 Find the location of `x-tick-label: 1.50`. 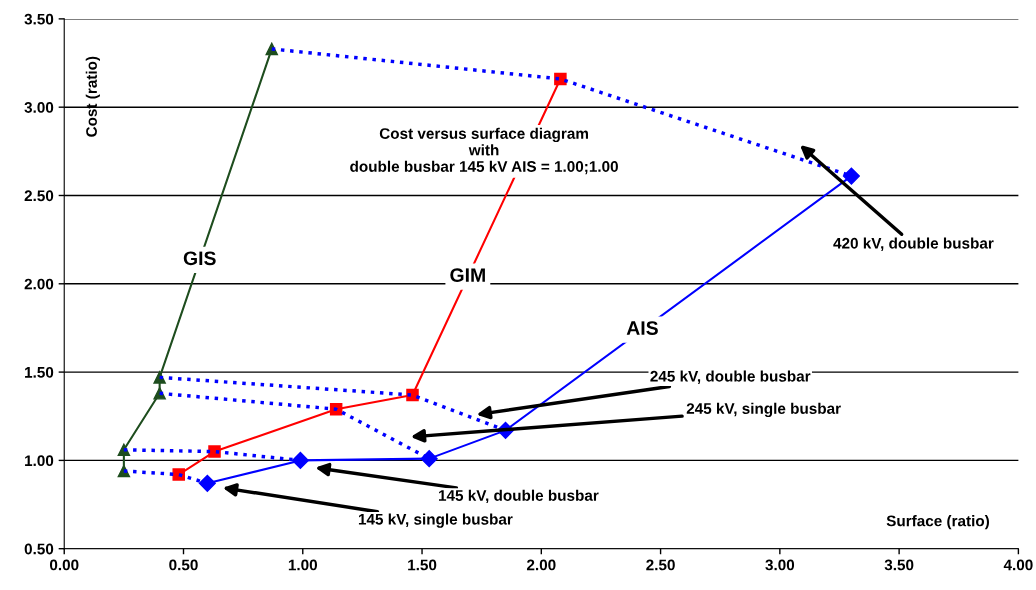

x-tick-label: 1.50 is located at coordinates (422, 565).